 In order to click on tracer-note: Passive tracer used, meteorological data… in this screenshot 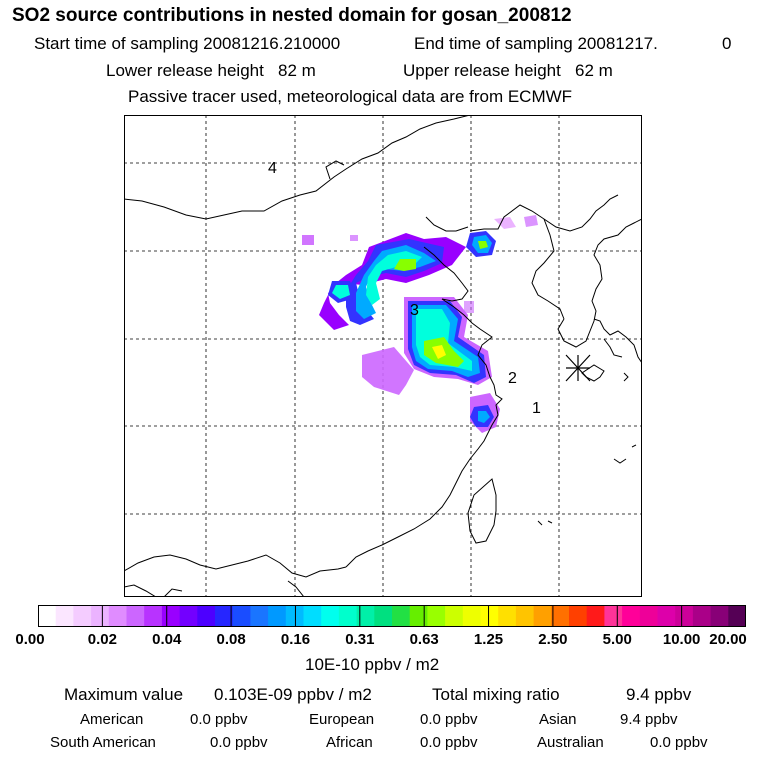, I will do `click(350, 96)`.